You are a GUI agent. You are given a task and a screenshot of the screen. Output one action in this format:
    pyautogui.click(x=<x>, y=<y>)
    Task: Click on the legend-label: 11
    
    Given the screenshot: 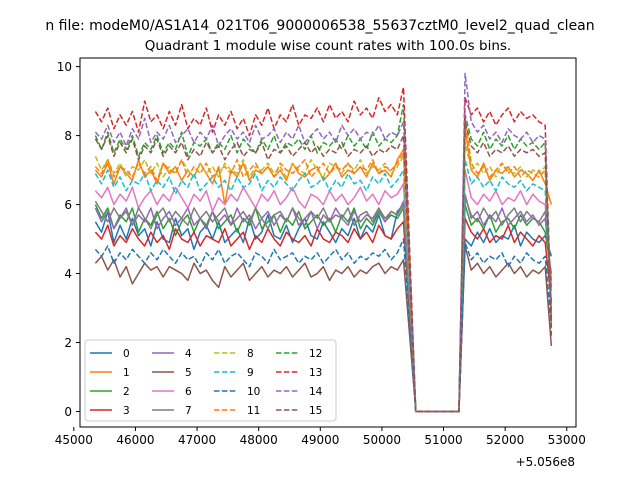 What is the action you would take?
    pyautogui.click(x=253, y=411)
    